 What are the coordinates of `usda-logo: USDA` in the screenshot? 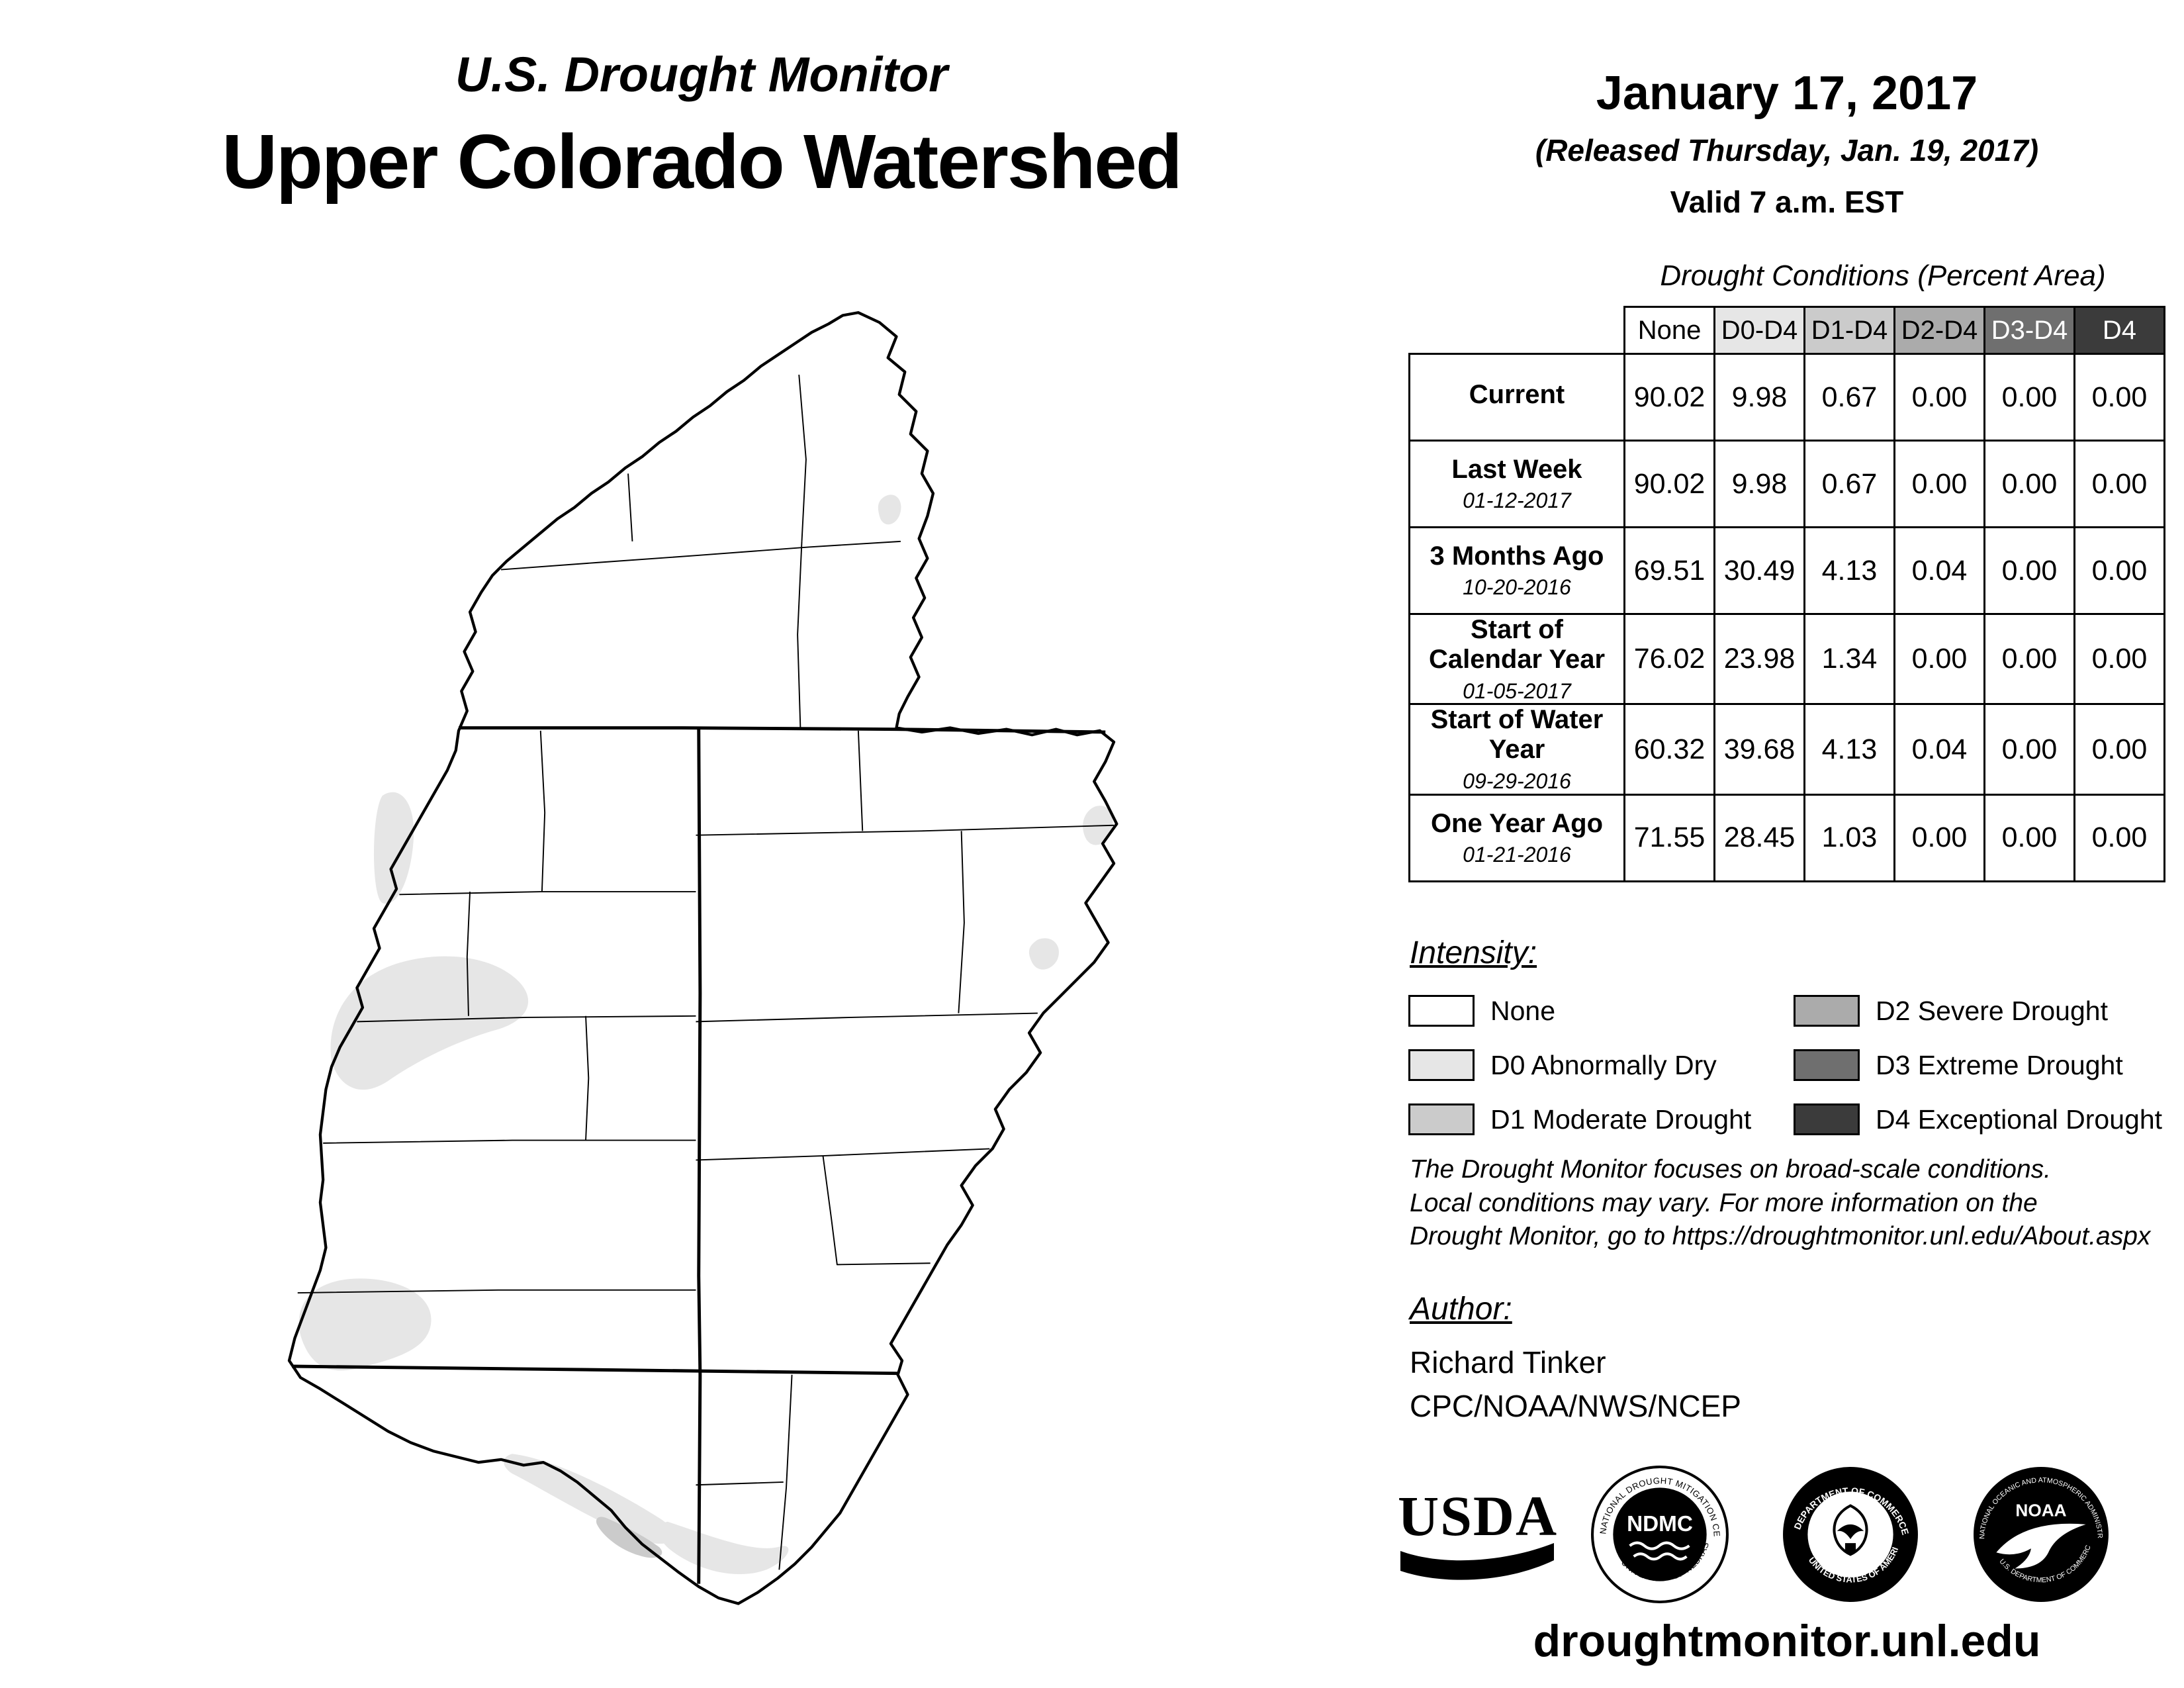 It's located at (1479, 1538).